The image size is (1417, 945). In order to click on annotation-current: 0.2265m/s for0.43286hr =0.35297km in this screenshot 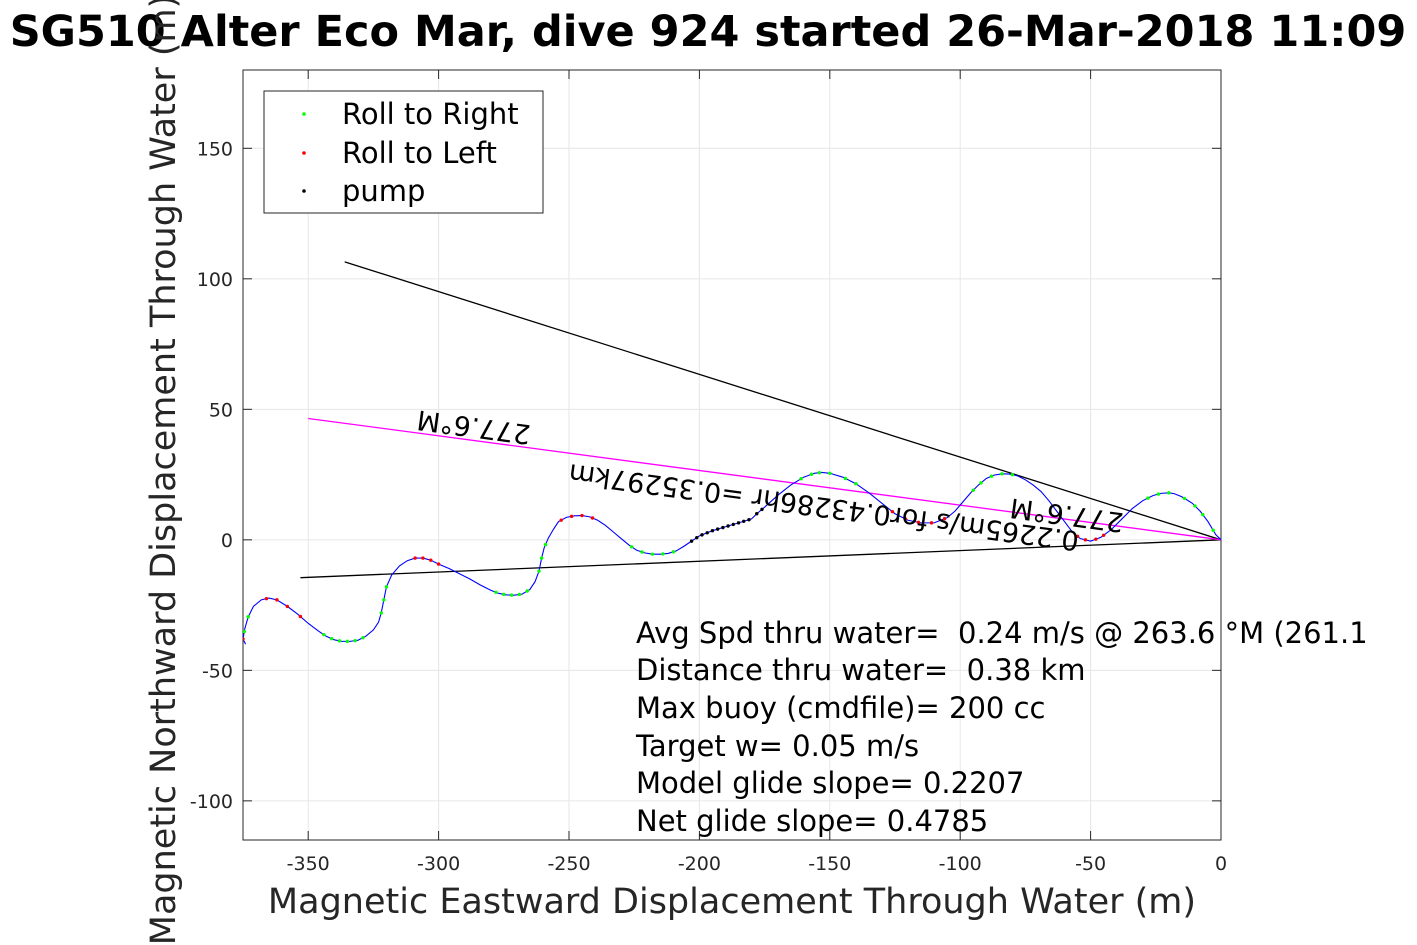, I will do `click(824, 506)`.